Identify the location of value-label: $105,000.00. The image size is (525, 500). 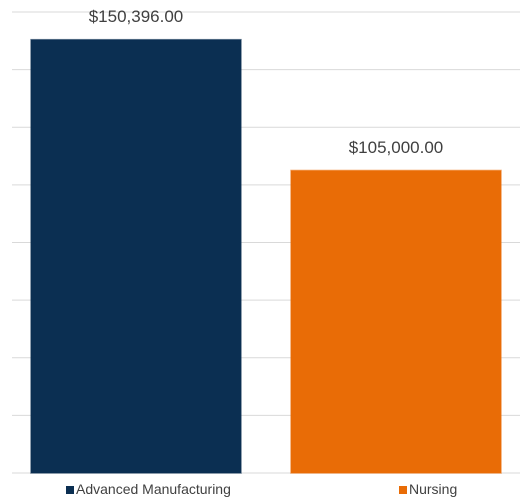
(396, 147).